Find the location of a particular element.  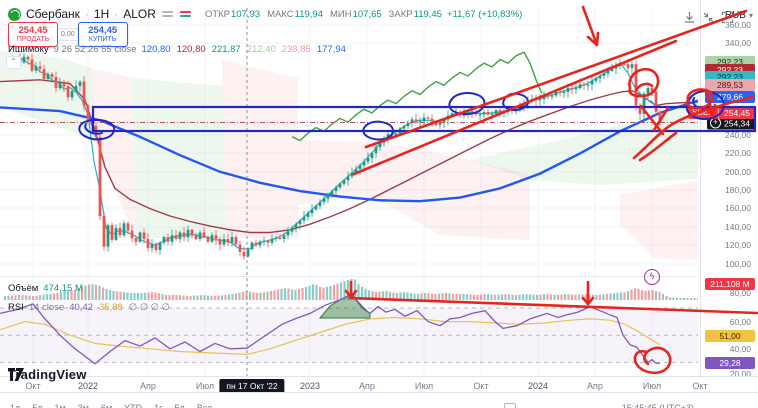

ichimoku-value: 212,40 is located at coordinates (261, 49).